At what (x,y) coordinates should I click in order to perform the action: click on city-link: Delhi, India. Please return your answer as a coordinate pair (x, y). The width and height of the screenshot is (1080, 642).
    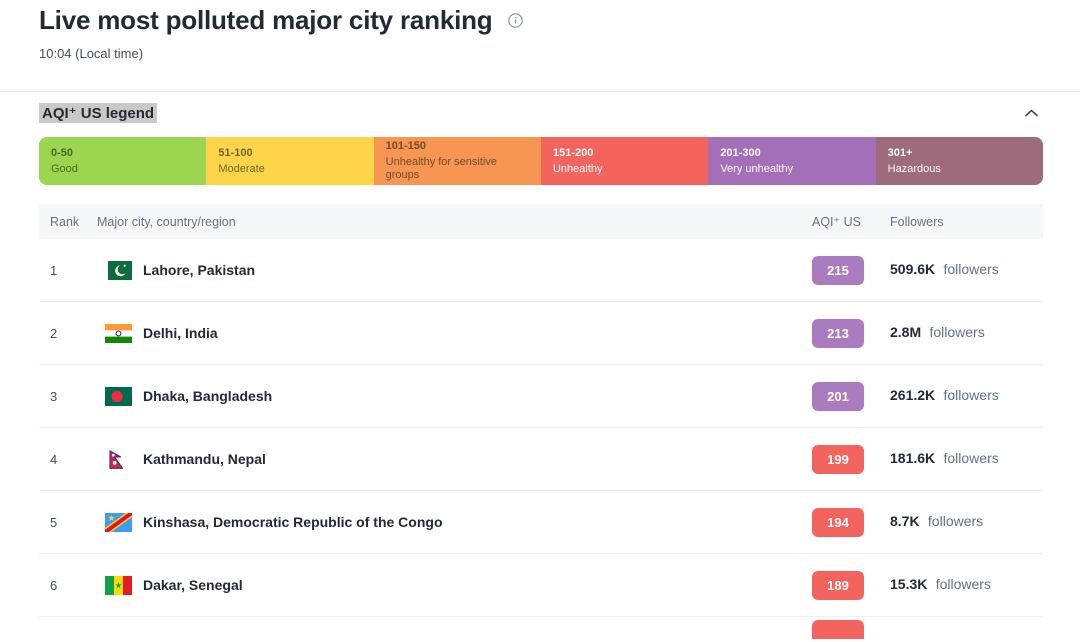
    Looking at the image, I should click on (180, 333).